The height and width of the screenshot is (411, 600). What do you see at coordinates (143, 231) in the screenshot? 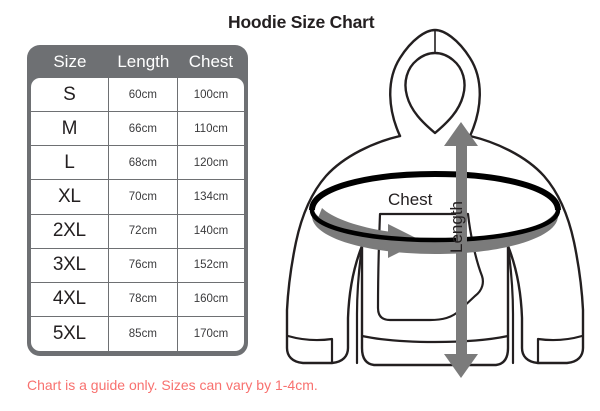
I see `cell-length: 72cm` at bounding box center [143, 231].